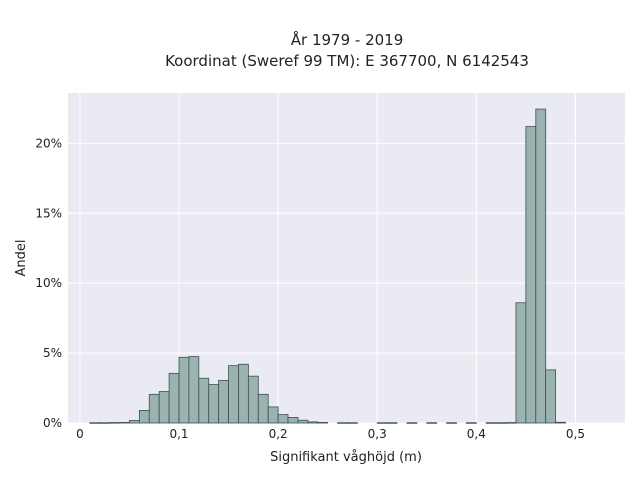  I want to click on x-axis-ticks: 0 0,1 0,2 0,3 0,4 0,5, so click(330, 434).